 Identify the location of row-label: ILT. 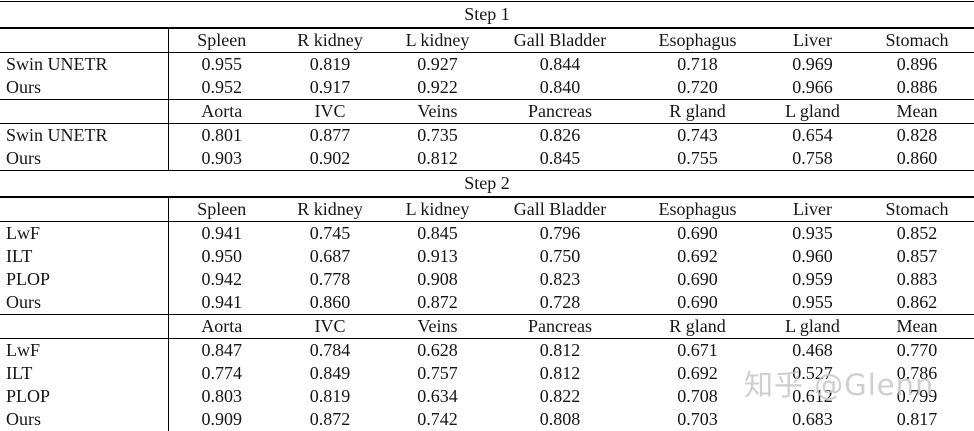
(84, 373).